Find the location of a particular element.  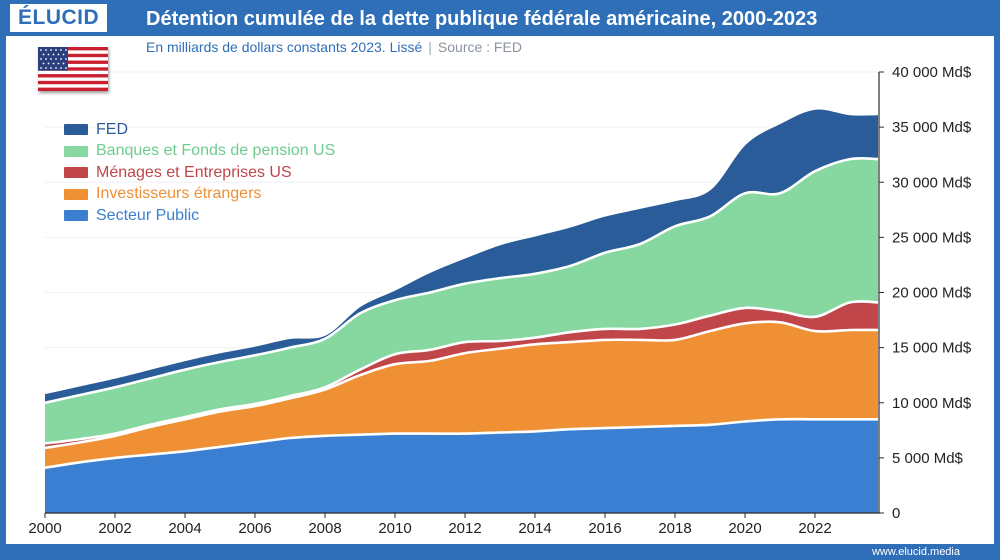

y-tick-label-5000: 5 000 Md$ is located at coordinates (928, 458).